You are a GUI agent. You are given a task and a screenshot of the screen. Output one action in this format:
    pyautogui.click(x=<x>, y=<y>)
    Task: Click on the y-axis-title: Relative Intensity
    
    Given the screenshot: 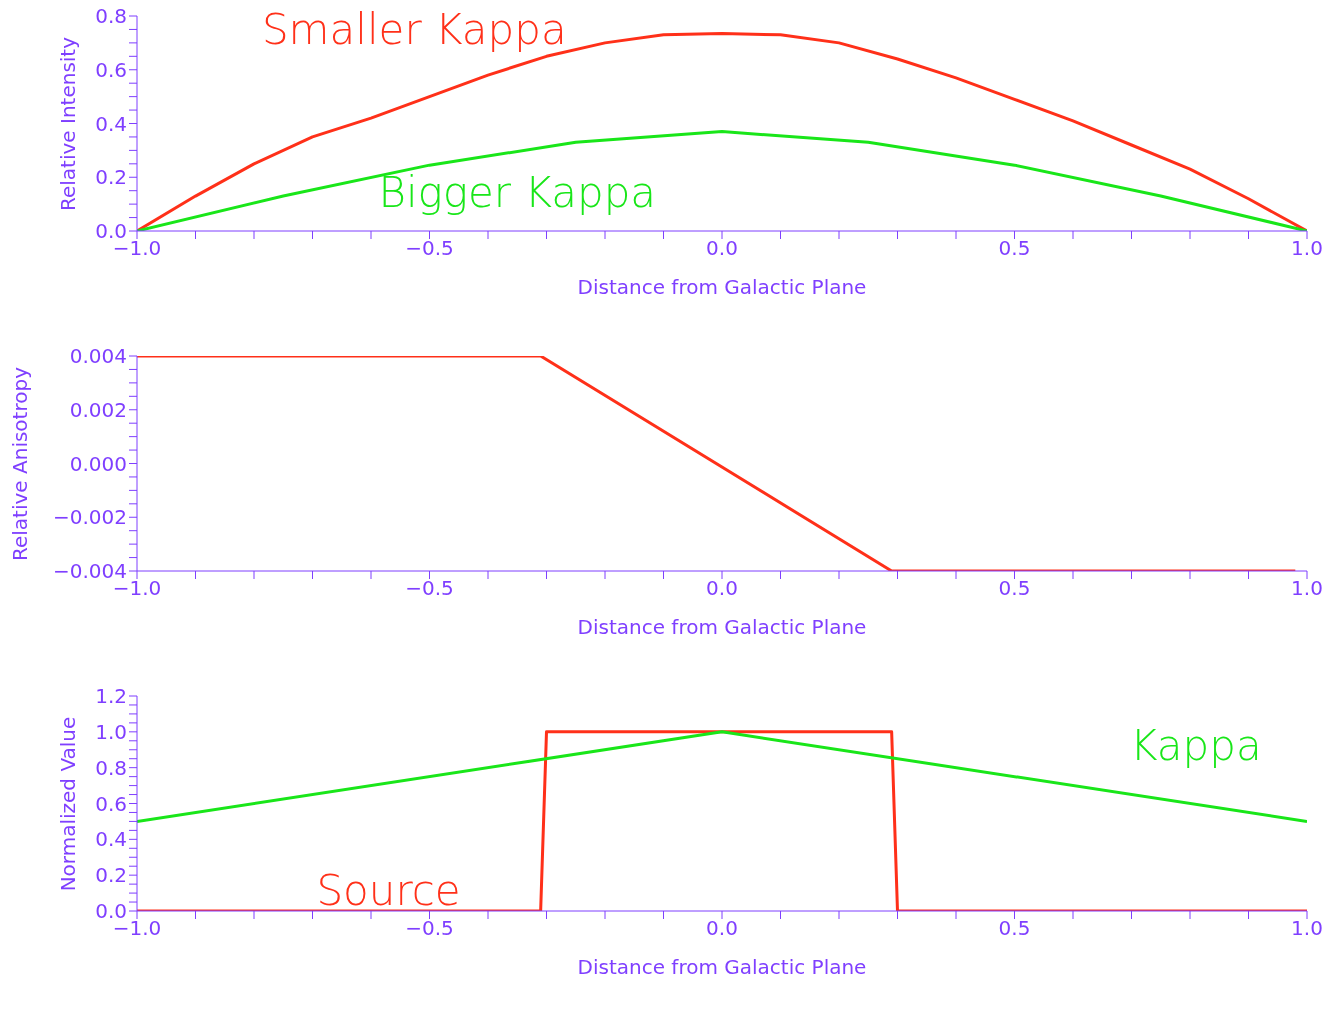 What is the action you would take?
    pyautogui.click(x=68, y=123)
    